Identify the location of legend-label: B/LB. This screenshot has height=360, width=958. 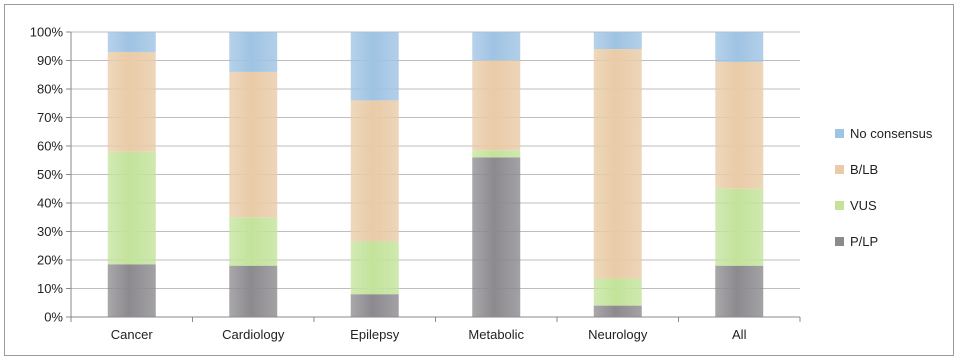
(864, 169).